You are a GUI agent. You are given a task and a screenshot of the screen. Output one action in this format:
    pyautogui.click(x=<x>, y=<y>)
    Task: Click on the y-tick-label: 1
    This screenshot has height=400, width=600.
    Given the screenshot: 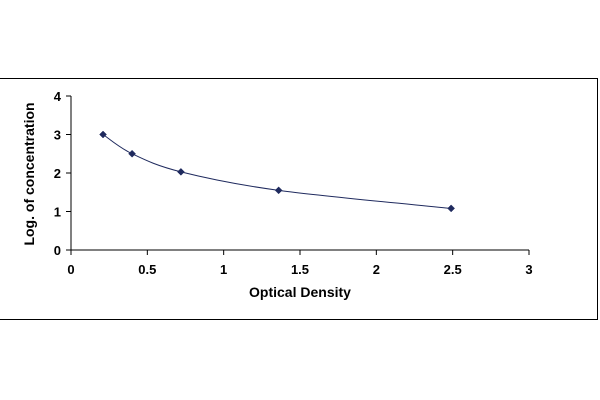 What is the action you would take?
    pyautogui.click(x=57, y=212)
    